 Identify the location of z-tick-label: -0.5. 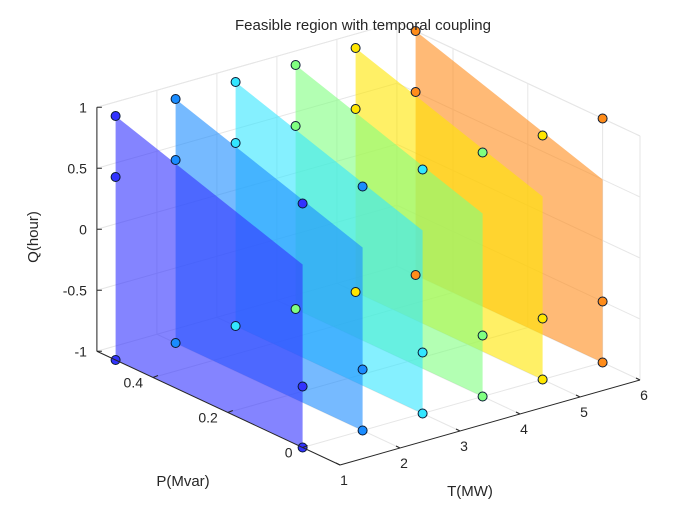
(75, 290).